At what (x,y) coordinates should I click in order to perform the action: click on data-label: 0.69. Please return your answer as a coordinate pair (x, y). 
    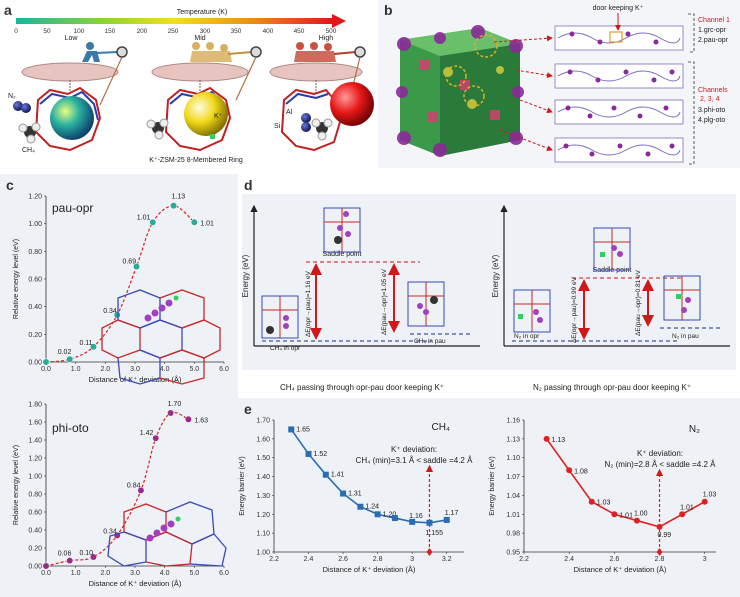
    Looking at the image, I should click on (129, 262).